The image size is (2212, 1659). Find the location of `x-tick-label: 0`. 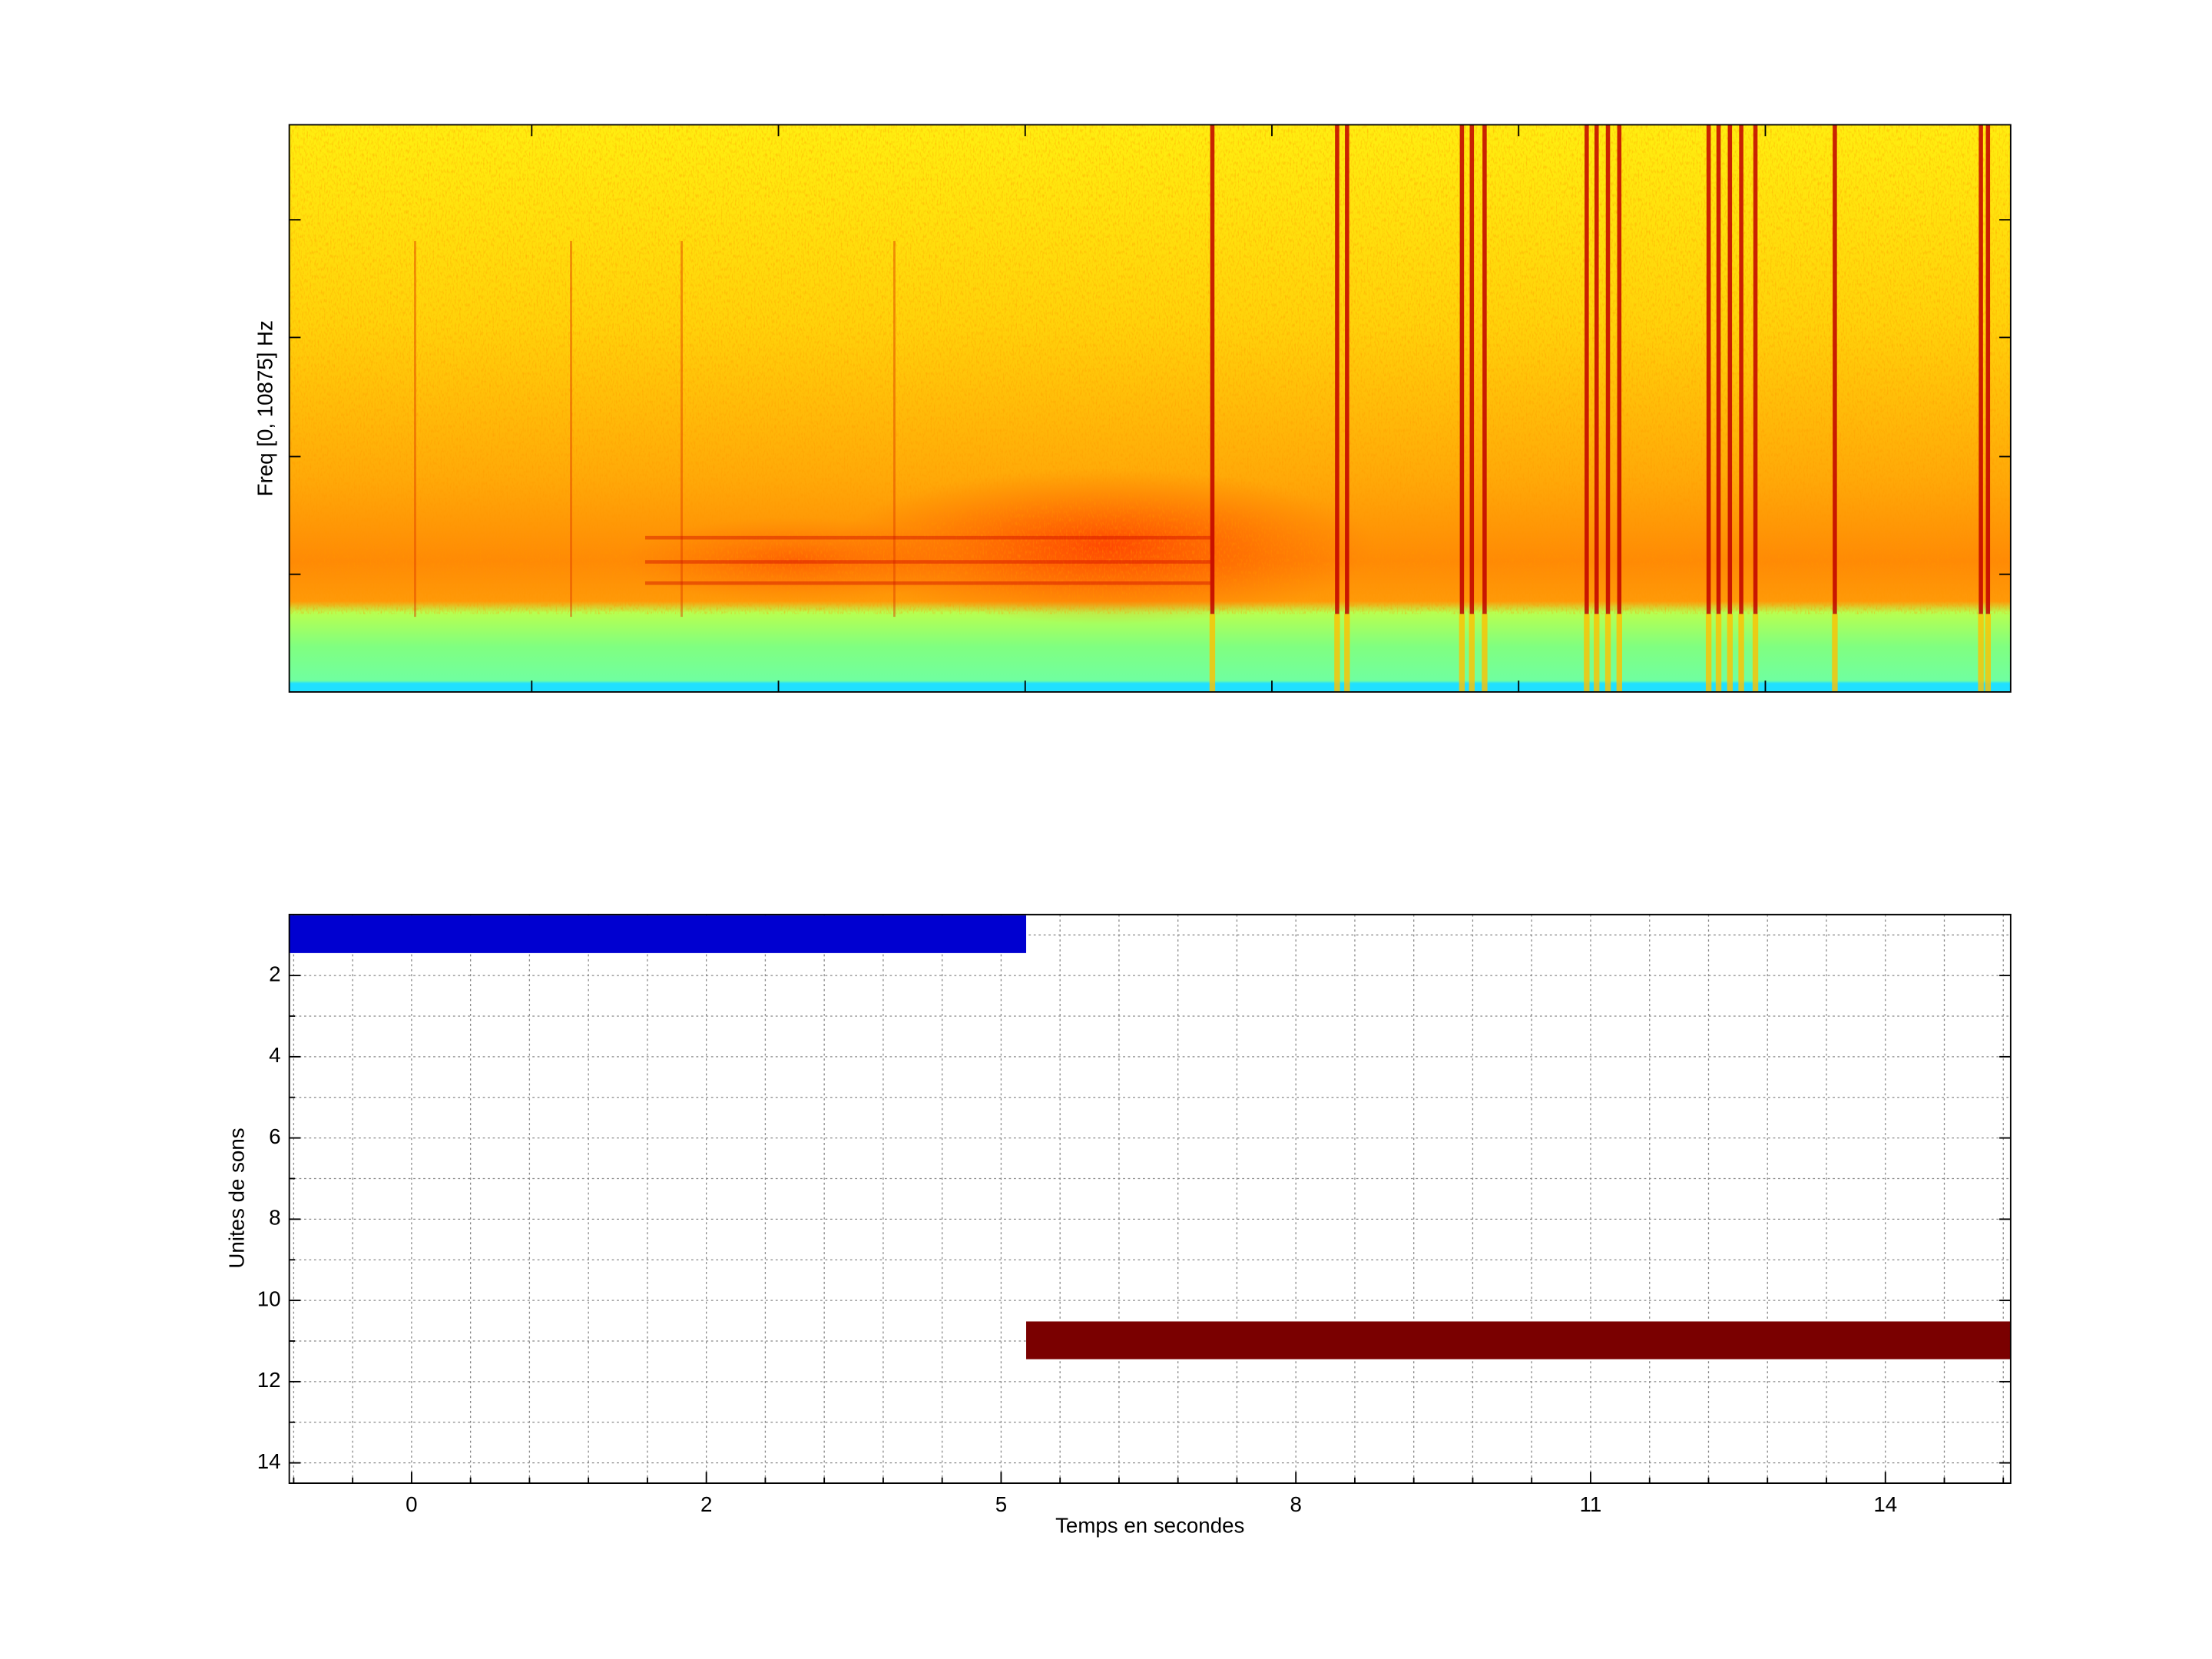

x-tick-label: 0 is located at coordinates (411, 1504).